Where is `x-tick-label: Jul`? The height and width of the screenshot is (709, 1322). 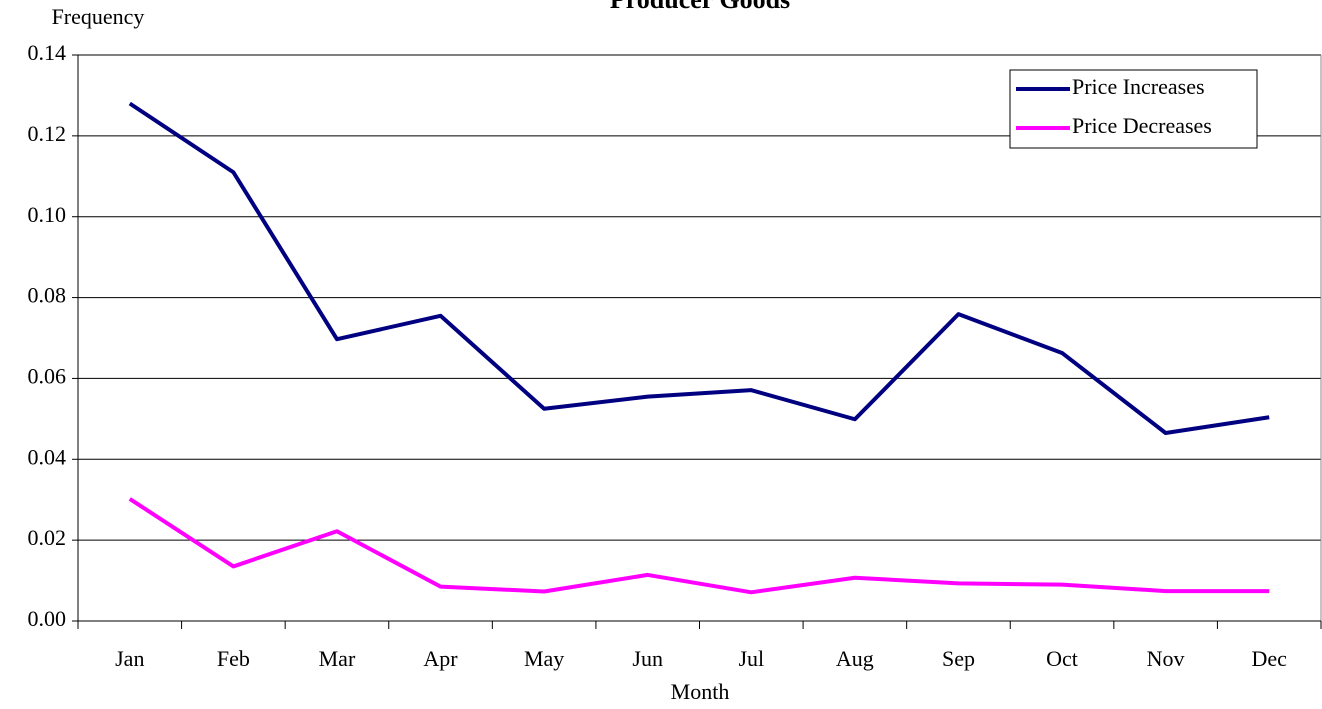
x-tick-label: Jul is located at coordinates (751, 658).